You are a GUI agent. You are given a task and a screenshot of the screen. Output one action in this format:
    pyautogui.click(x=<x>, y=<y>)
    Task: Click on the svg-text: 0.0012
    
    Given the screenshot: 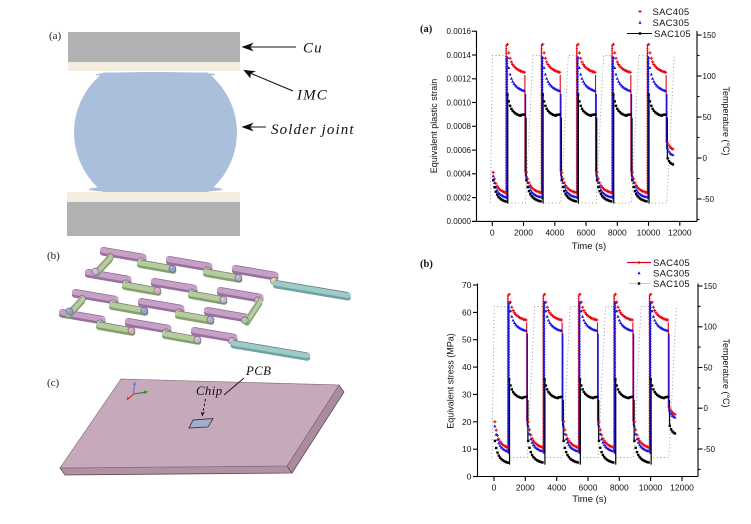 What is the action you would take?
    pyautogui.click(x=459, y=79)
    